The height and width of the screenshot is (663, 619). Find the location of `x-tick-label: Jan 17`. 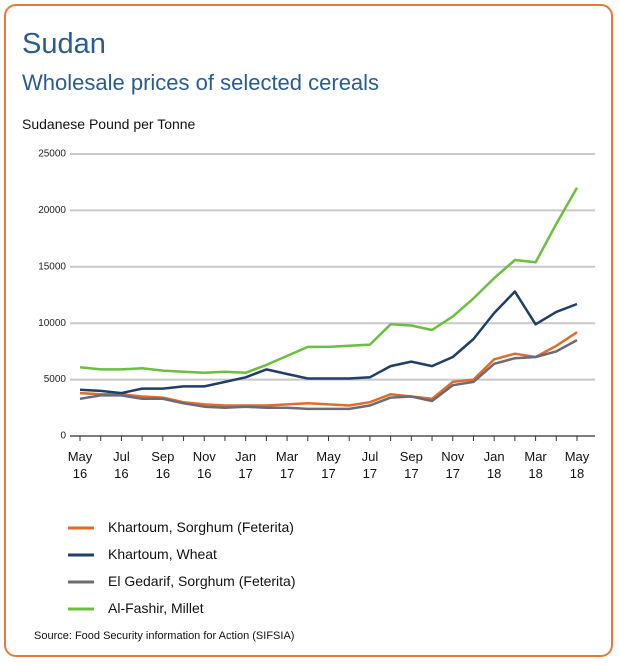

x-tick-label: Jan 17 is located at coordinates (246, 465).